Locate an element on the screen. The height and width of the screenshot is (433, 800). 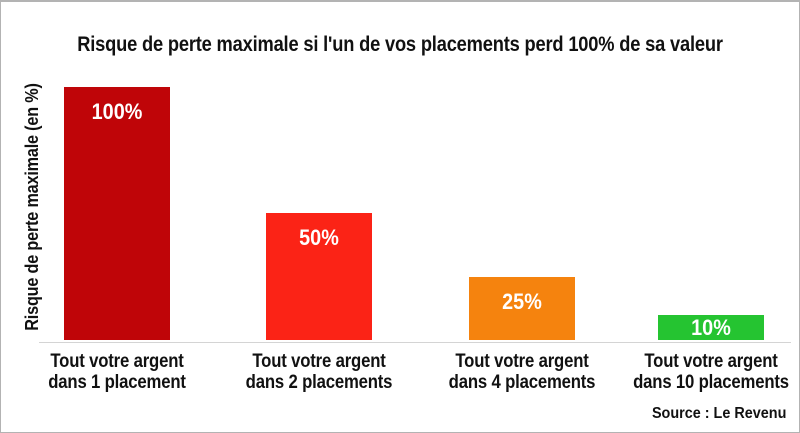
bar-category-line: dans 10 placements is located at coordinates (711, 382).